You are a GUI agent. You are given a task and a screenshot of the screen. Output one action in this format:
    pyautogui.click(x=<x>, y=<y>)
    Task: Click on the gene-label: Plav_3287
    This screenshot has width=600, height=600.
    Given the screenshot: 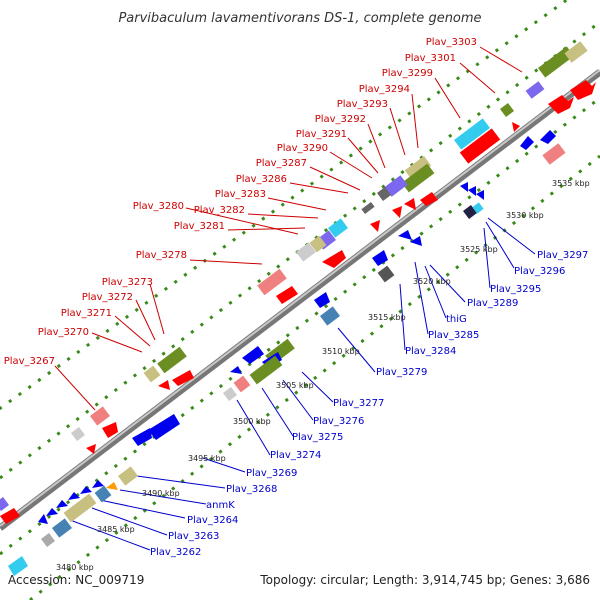 What is the action you would take?
    pyautogui.click(x=281, y=163)
    